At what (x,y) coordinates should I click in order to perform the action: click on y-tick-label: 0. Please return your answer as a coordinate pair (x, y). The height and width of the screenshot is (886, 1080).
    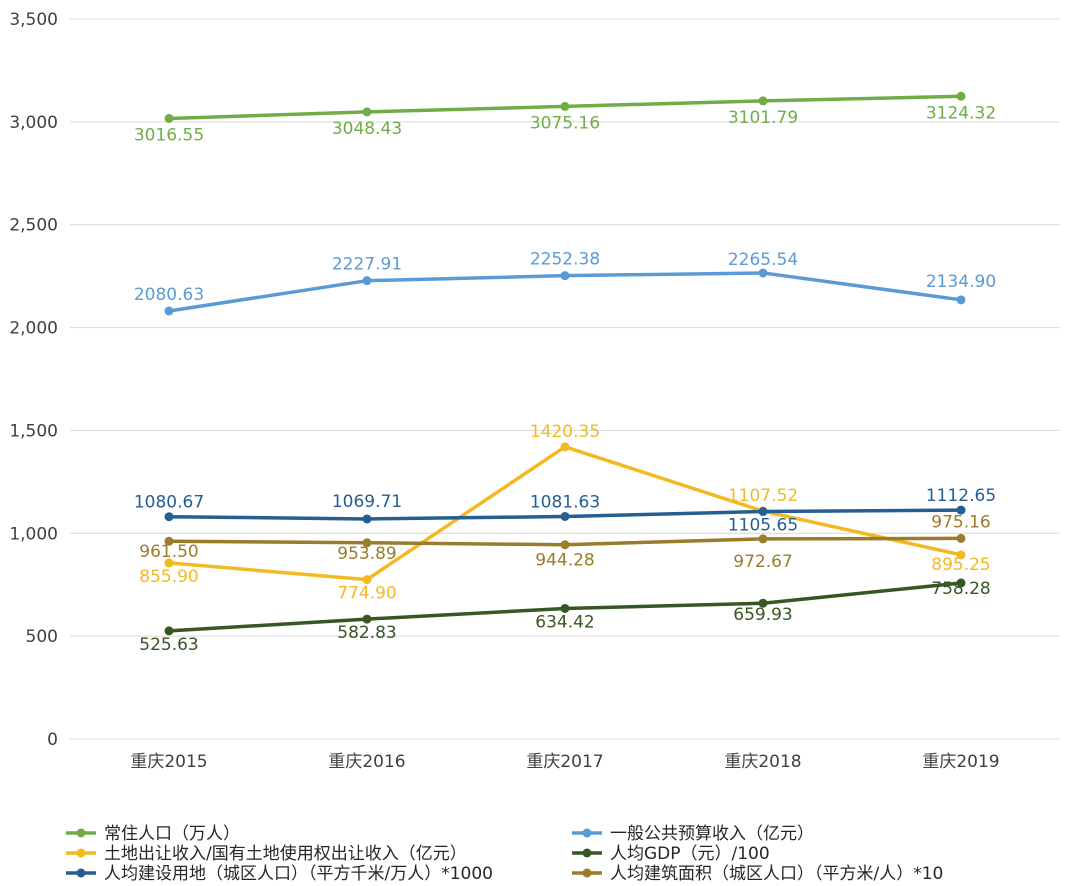
    Looking at the image, I should click on (52, 740).